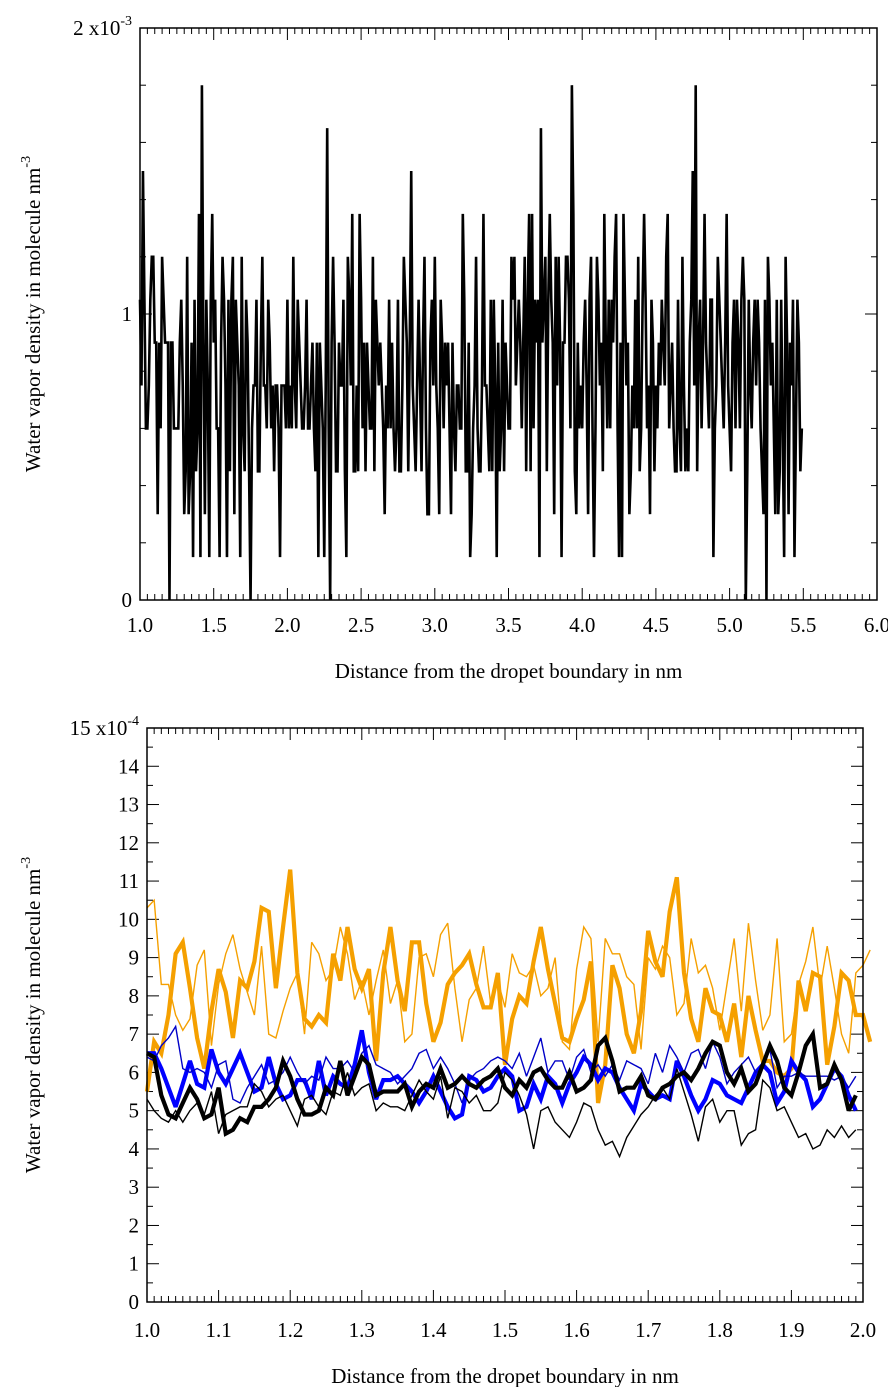 This screenshot has width=888, height=1392. I want to click on y-tick-label: 5, so click(134, 1111).